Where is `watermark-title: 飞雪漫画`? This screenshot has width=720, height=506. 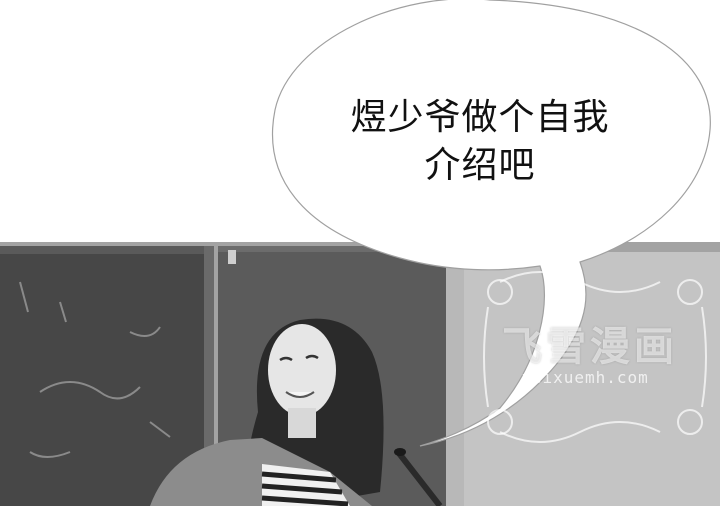 watermark-title: 飞雪漫画 is located at coordinates (590, 347).